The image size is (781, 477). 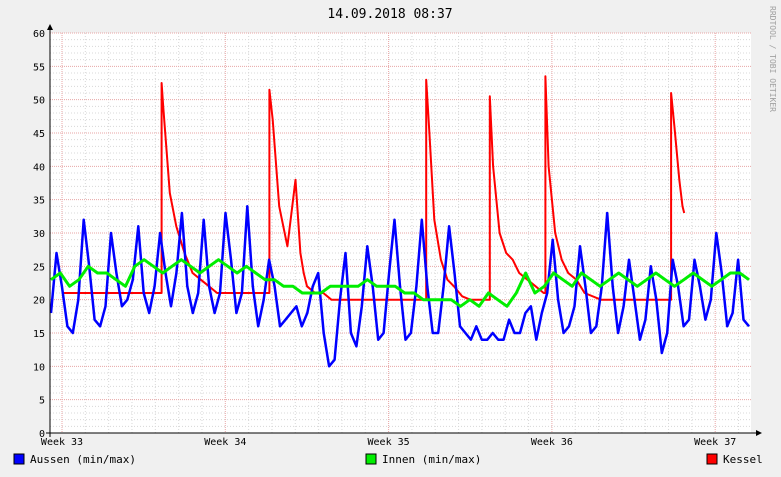 What do you see at coordinates (712, 459) in the screenshot?
I see `legend-swatch-kessel` at bounding box center [712, 459].